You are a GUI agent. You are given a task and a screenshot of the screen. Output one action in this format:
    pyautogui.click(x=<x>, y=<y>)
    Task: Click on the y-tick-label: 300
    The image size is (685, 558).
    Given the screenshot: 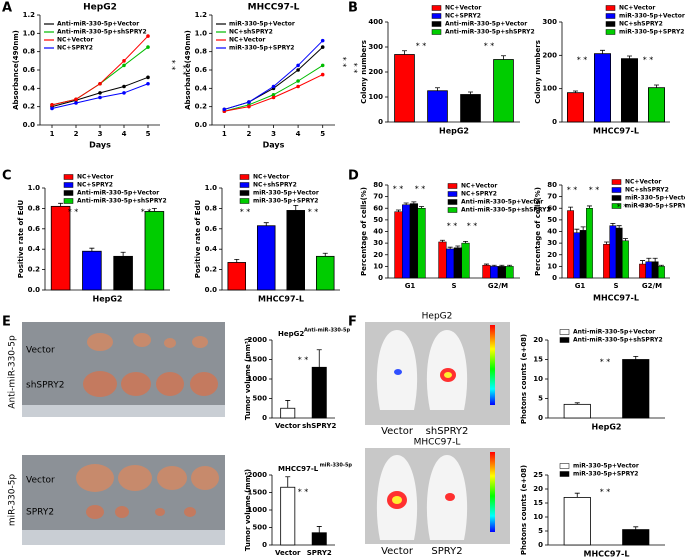 What is the action you would take?
    pyautogui.click(x=375, y=47)
    